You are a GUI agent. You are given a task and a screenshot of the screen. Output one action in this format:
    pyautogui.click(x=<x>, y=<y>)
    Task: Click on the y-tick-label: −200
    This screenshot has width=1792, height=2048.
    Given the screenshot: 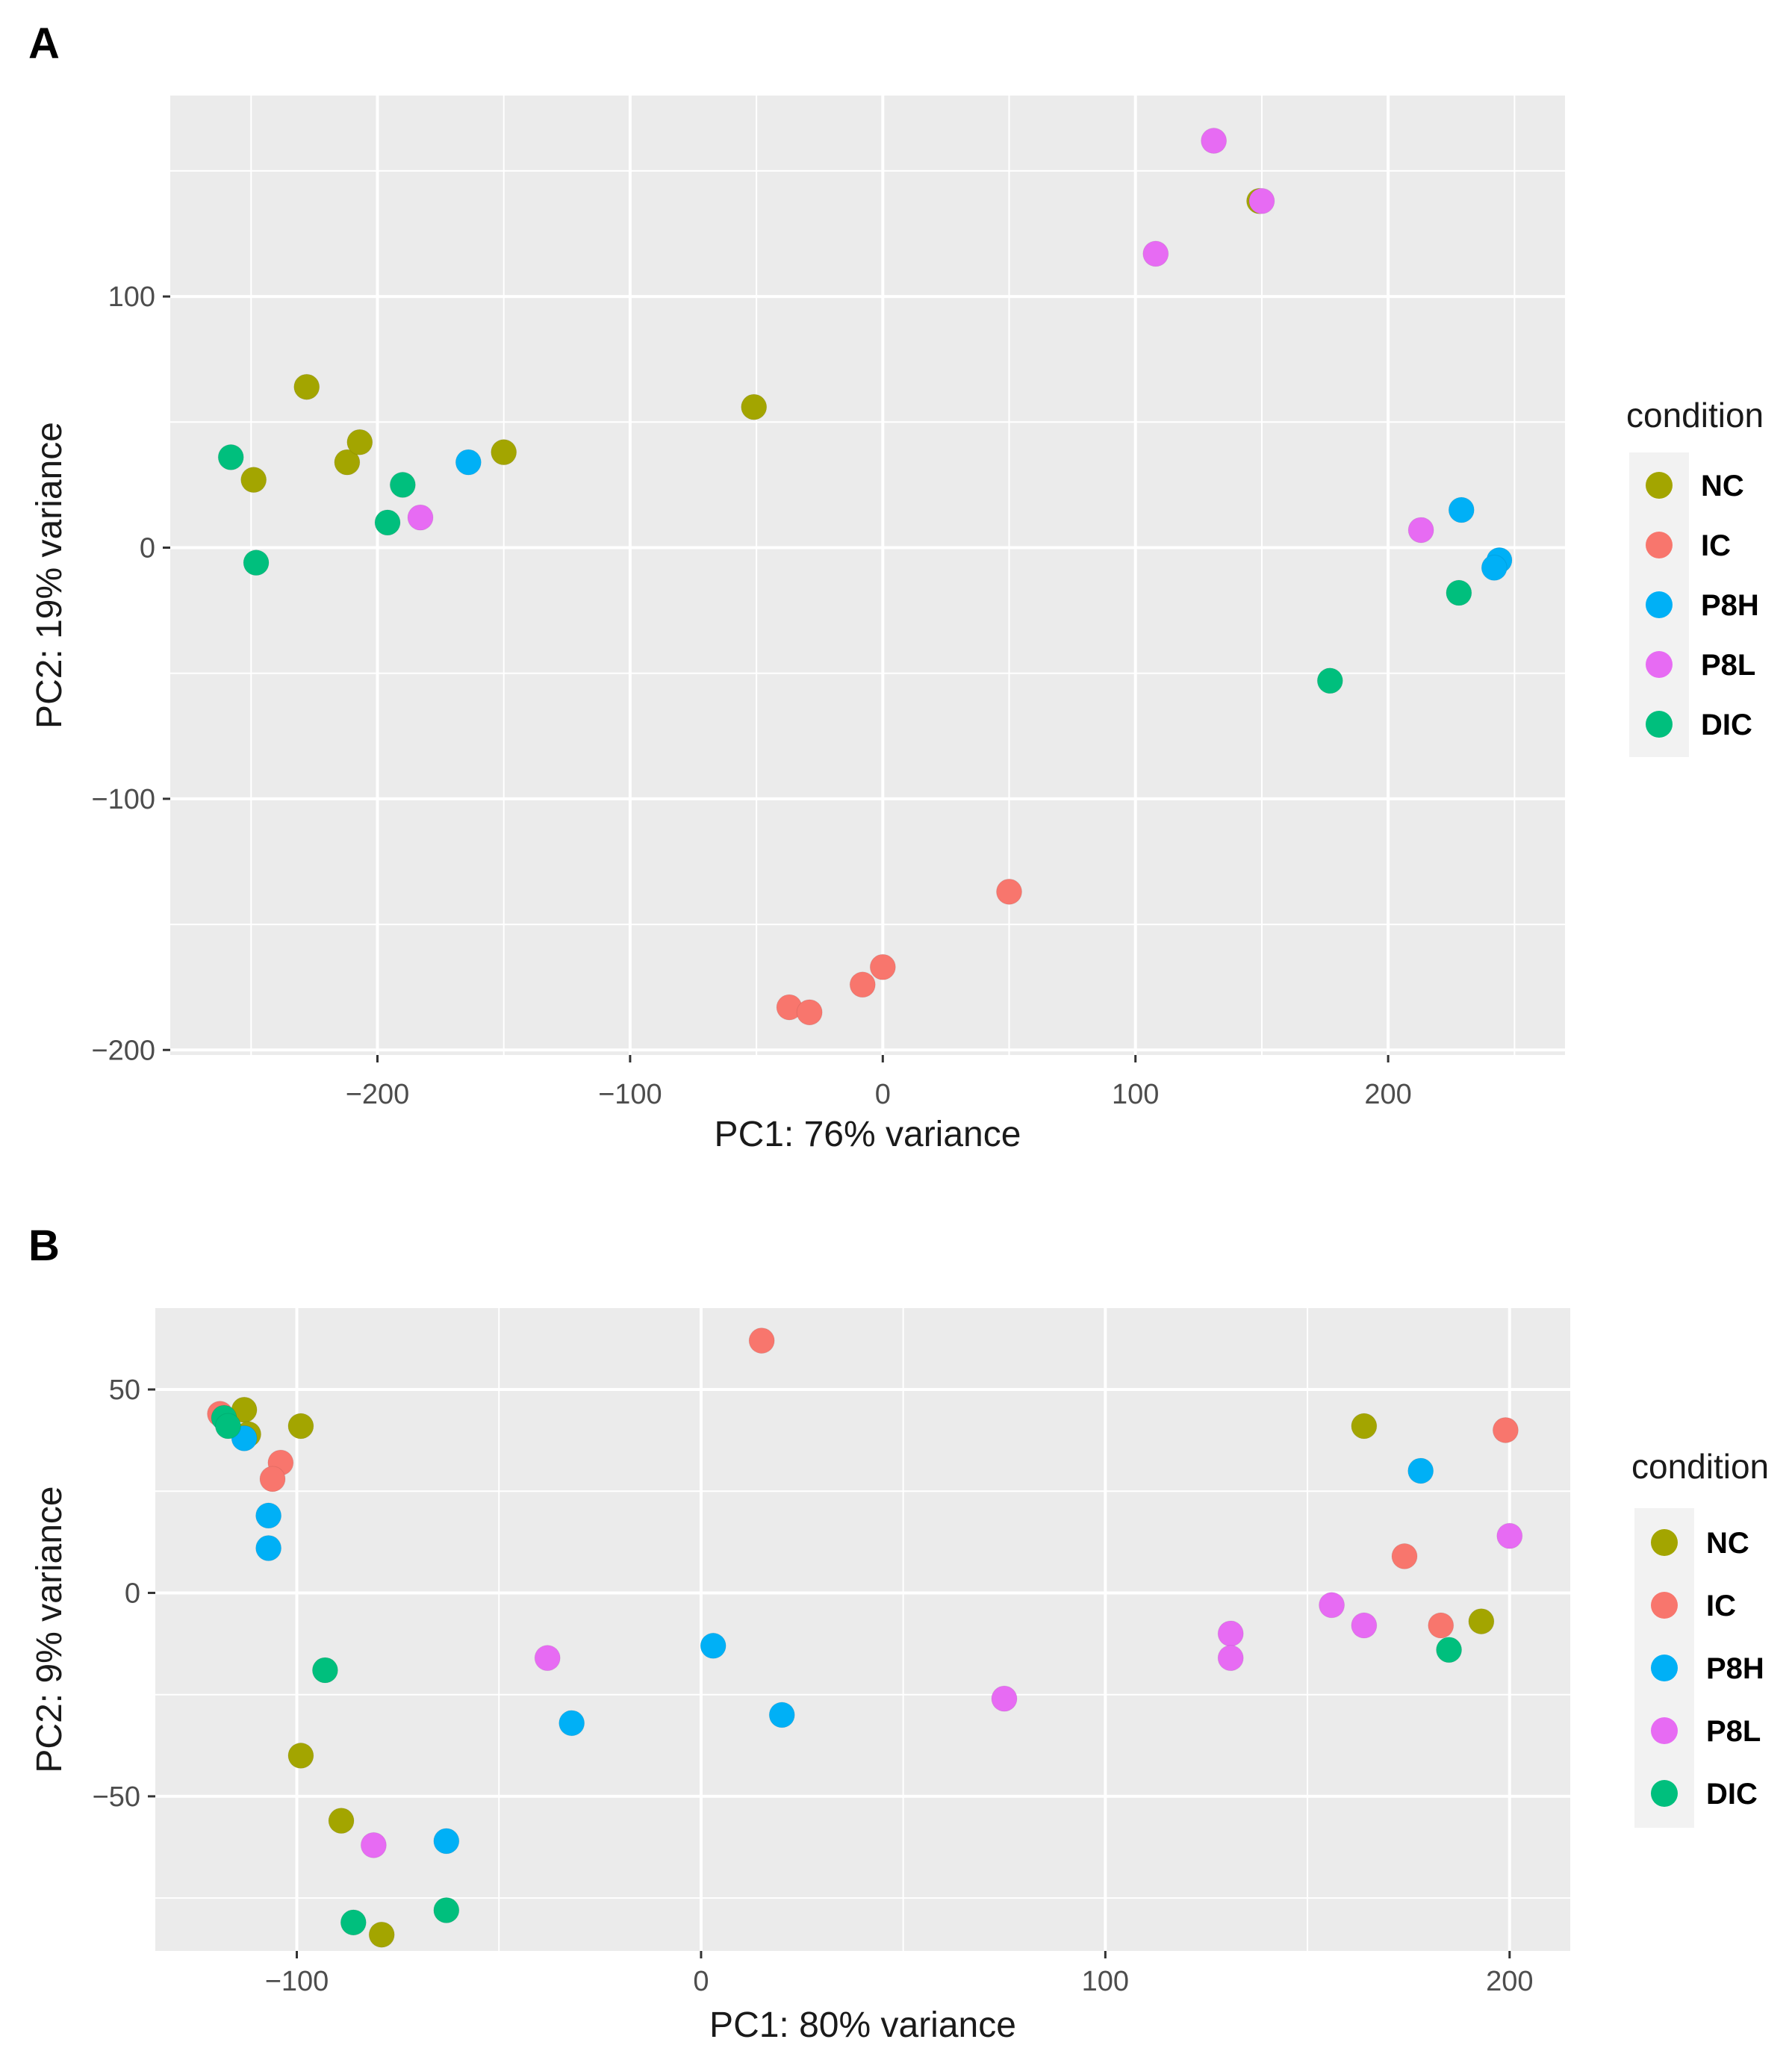 What is the action you would take?
    pyautogui.click(x=123, y=1050)
    